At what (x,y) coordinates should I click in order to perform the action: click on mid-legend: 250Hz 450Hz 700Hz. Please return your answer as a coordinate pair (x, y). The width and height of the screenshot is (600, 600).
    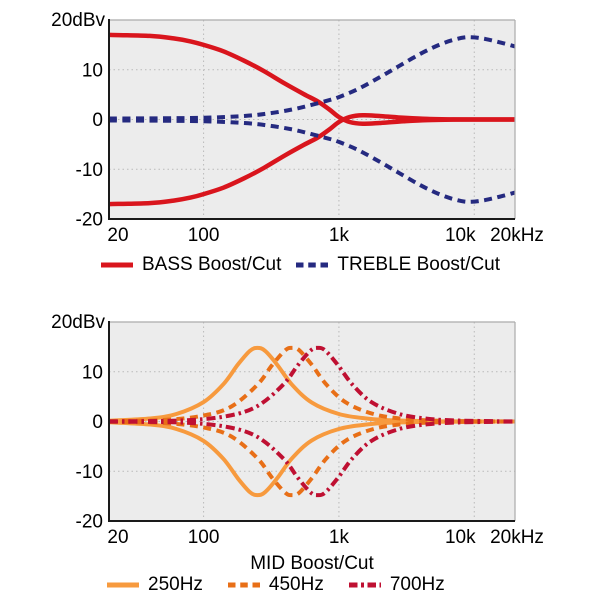
    Looking at the image, I should click on (275, 585).